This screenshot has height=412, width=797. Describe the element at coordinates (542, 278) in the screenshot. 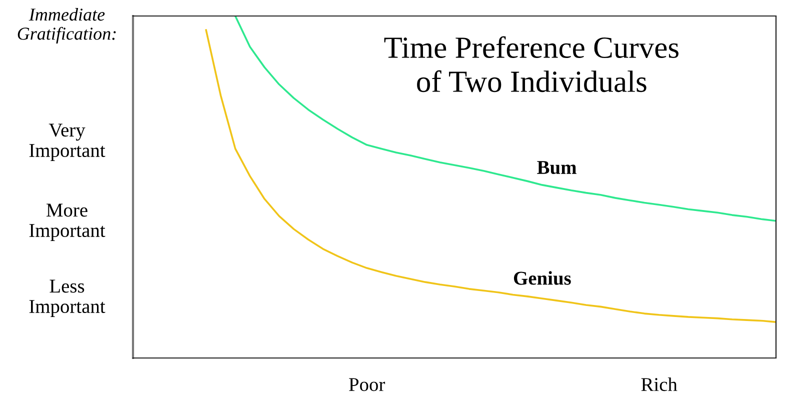

I see `series-label: Genius` at that location.